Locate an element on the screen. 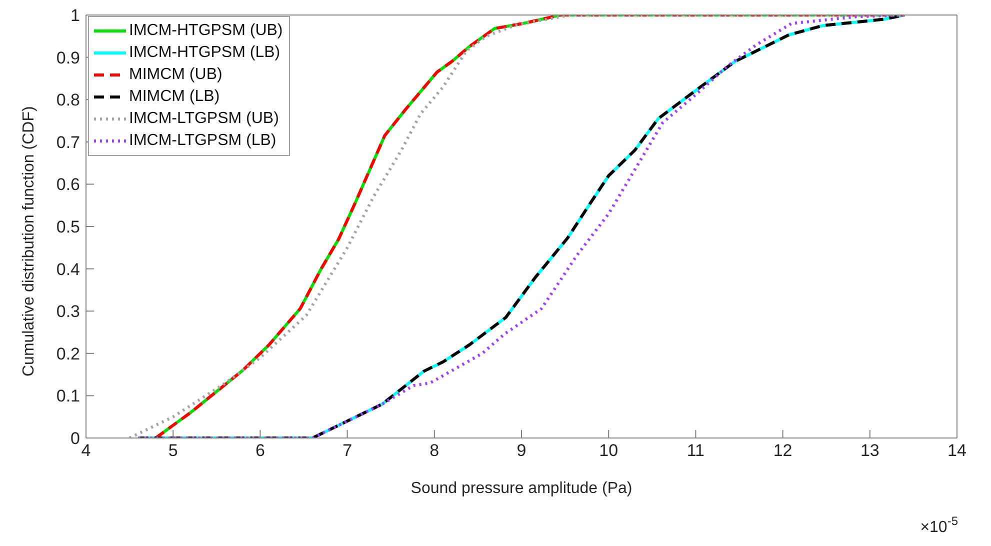  x-axis-title: Sound pressure amplitude (Pa) is located at coordinates (521, 488).